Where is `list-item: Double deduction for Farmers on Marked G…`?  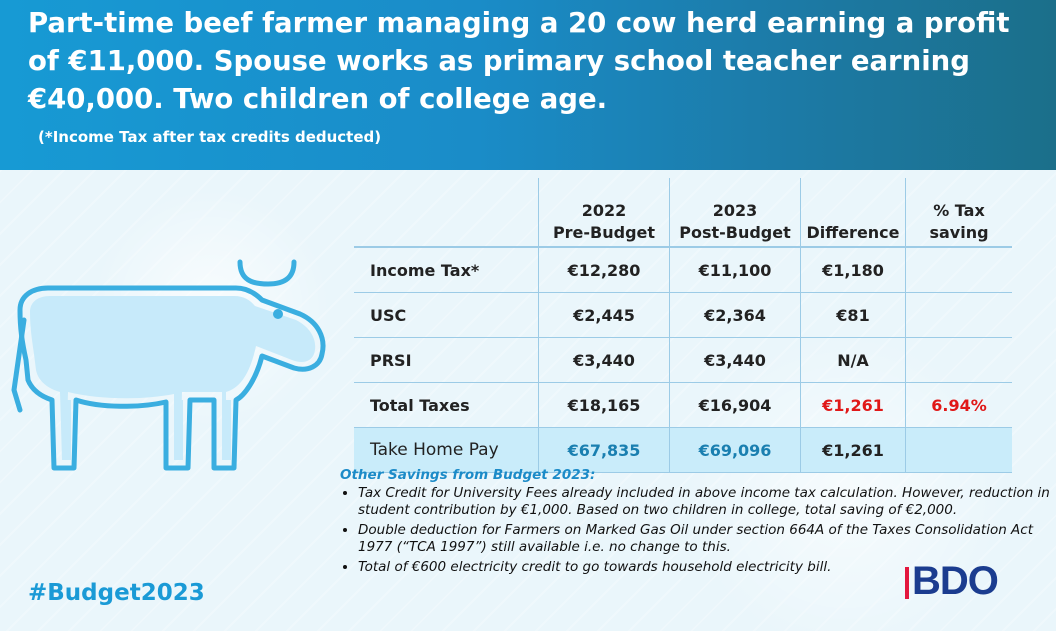 list-item: Double deduction for Farmers on Marked G… is located at coordinates (707, 540).